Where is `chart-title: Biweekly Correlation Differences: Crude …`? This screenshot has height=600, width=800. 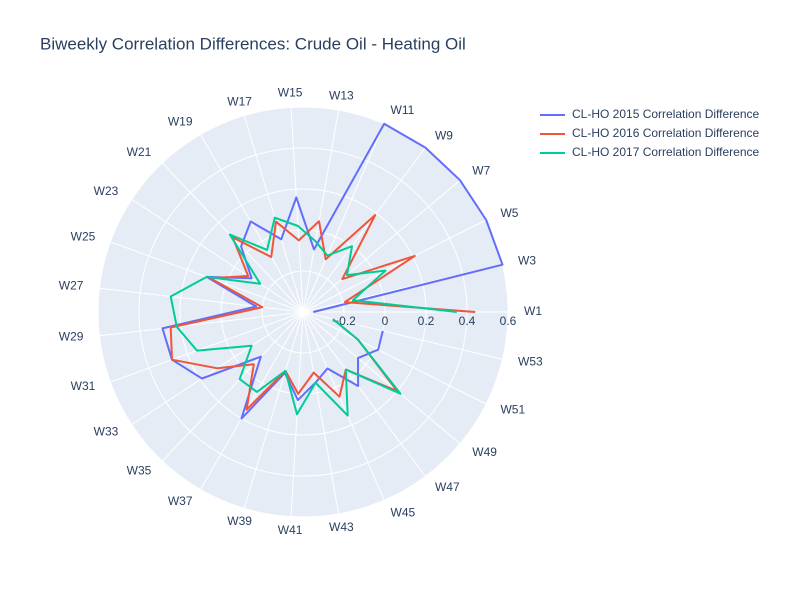 chart-title: Biweekly Correlation Differences: Crude … is located at coordinates (253, 43).